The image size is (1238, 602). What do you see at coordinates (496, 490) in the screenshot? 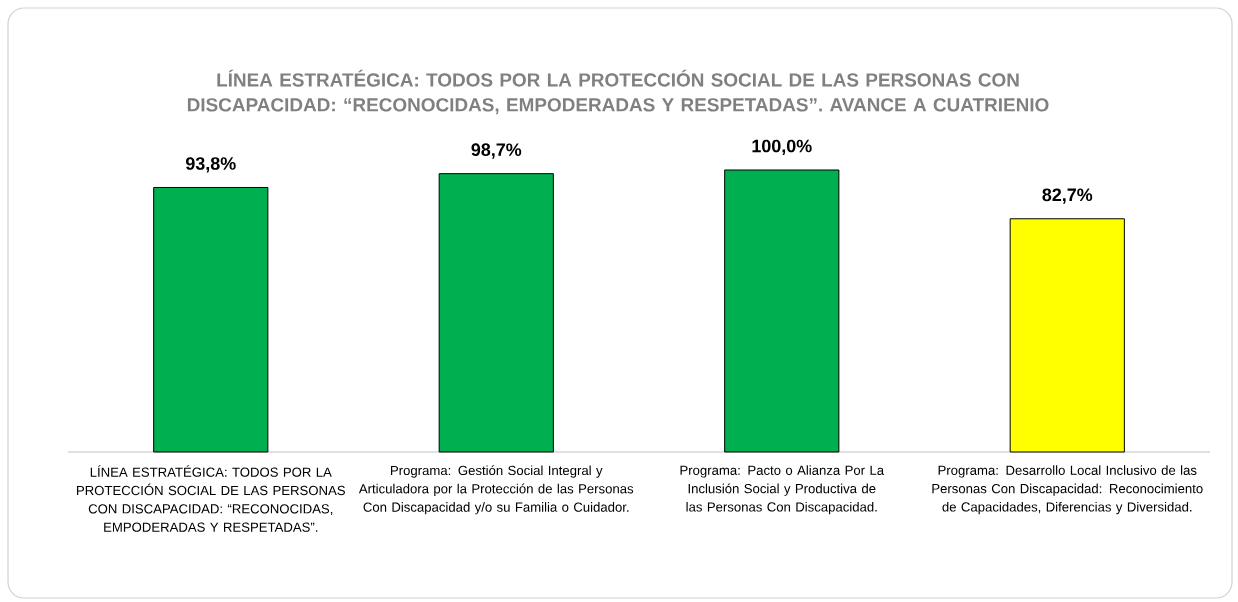
I see `x-tick-label: Programa: Gestión Social Integral y Articuladora por la Protección de las Personas Con Discapacidad y/o su Familia o Cuidador.` at bounding box center [496, 490].